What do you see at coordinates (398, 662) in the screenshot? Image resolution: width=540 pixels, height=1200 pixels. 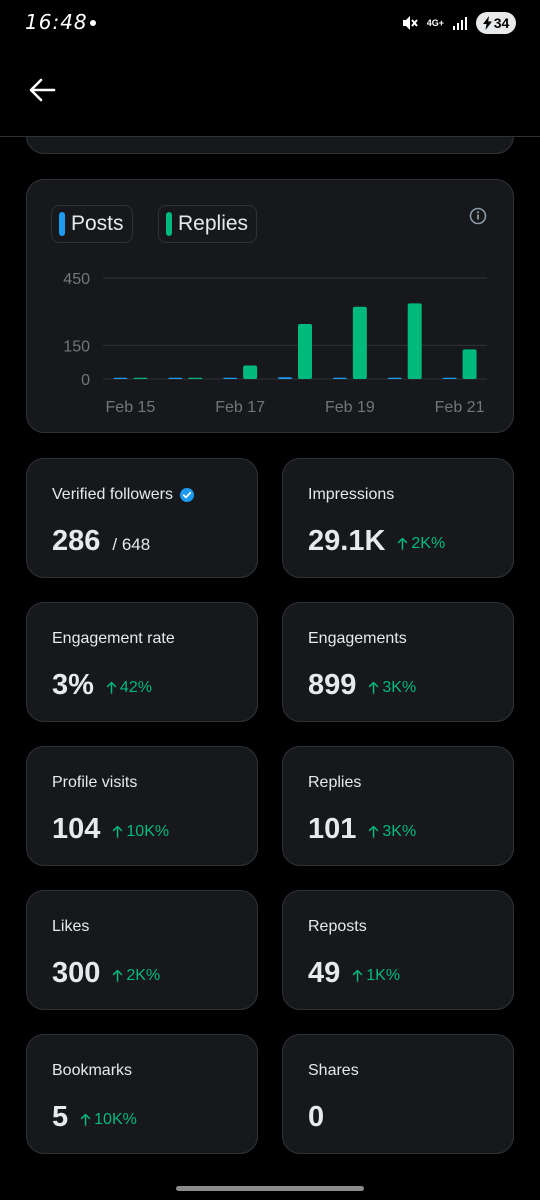 I see `stat-card: Engagements 899 3K%` at bounding box center [398, 662].